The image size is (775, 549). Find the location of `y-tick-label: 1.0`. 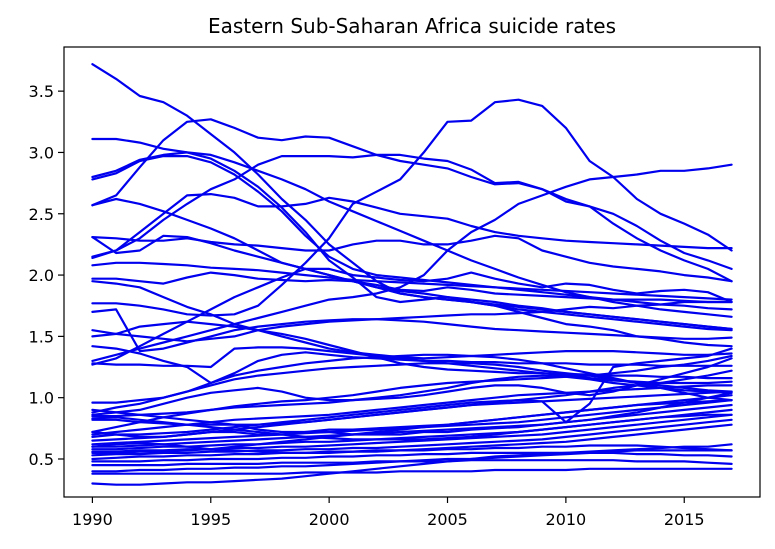

y-tick-label: 1.0 is located at coordinates (41, 398).